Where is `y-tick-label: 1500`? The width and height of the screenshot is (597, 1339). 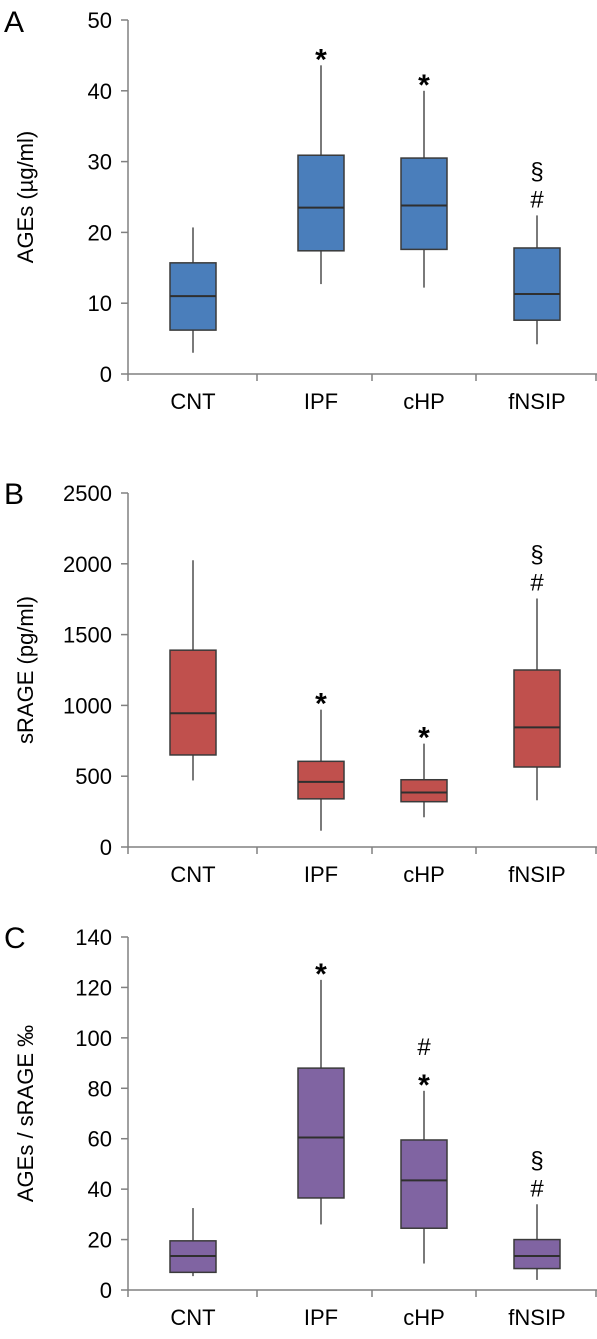 y-tick-label: 1500 is located at coordinates (87, 635).